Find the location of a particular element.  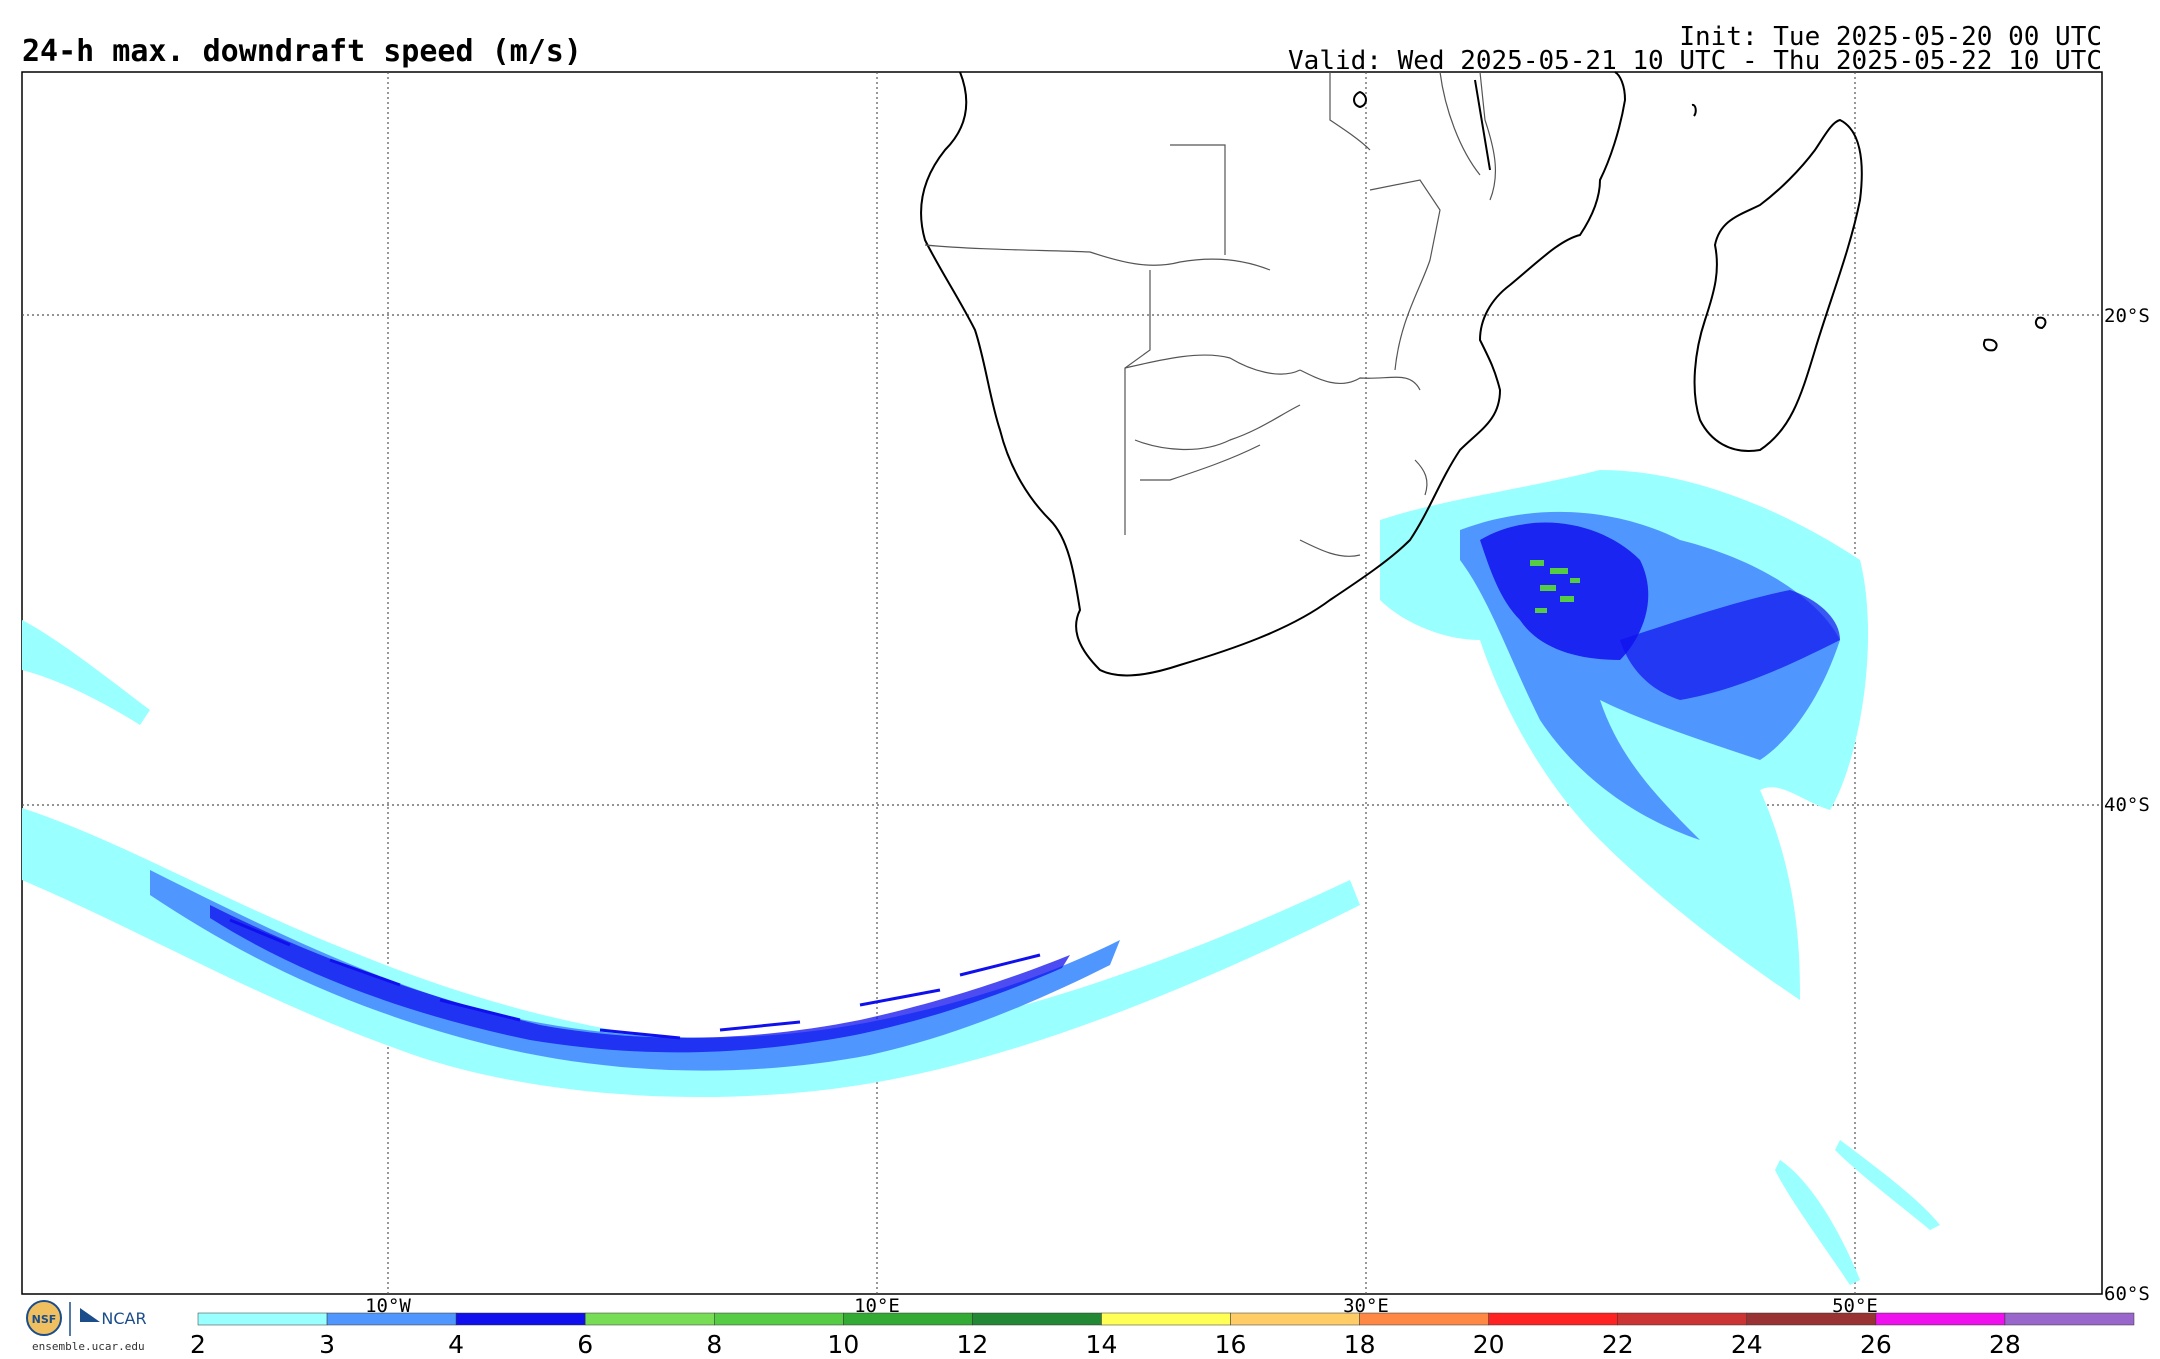

colorbar-tick-label: 24 is located at coordinates (1746, 1344).